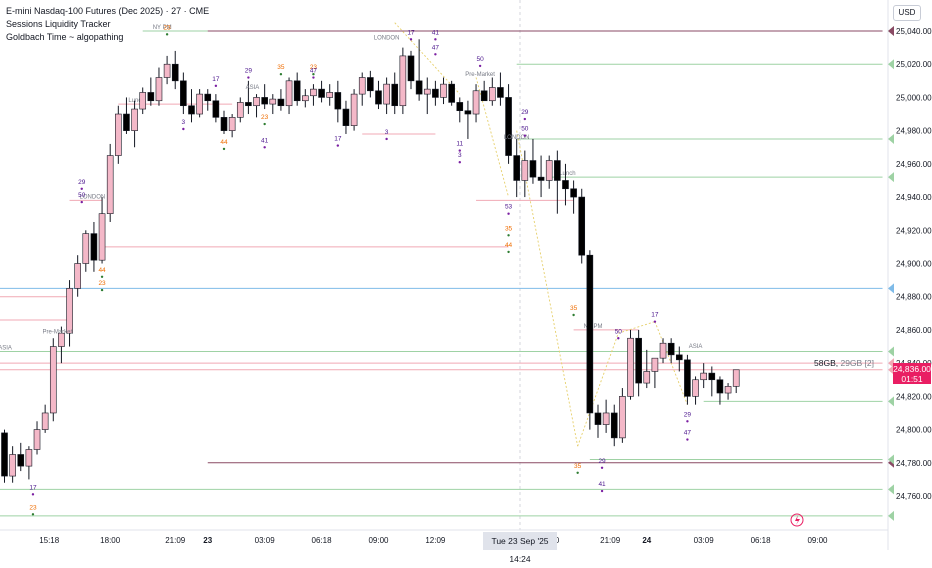 Image resolution: width=932 pixels, height=568 pixels. Describe the element at coordinates (167, 27) in the screenshot. I see `goldbach-number-label: 23` at that location.